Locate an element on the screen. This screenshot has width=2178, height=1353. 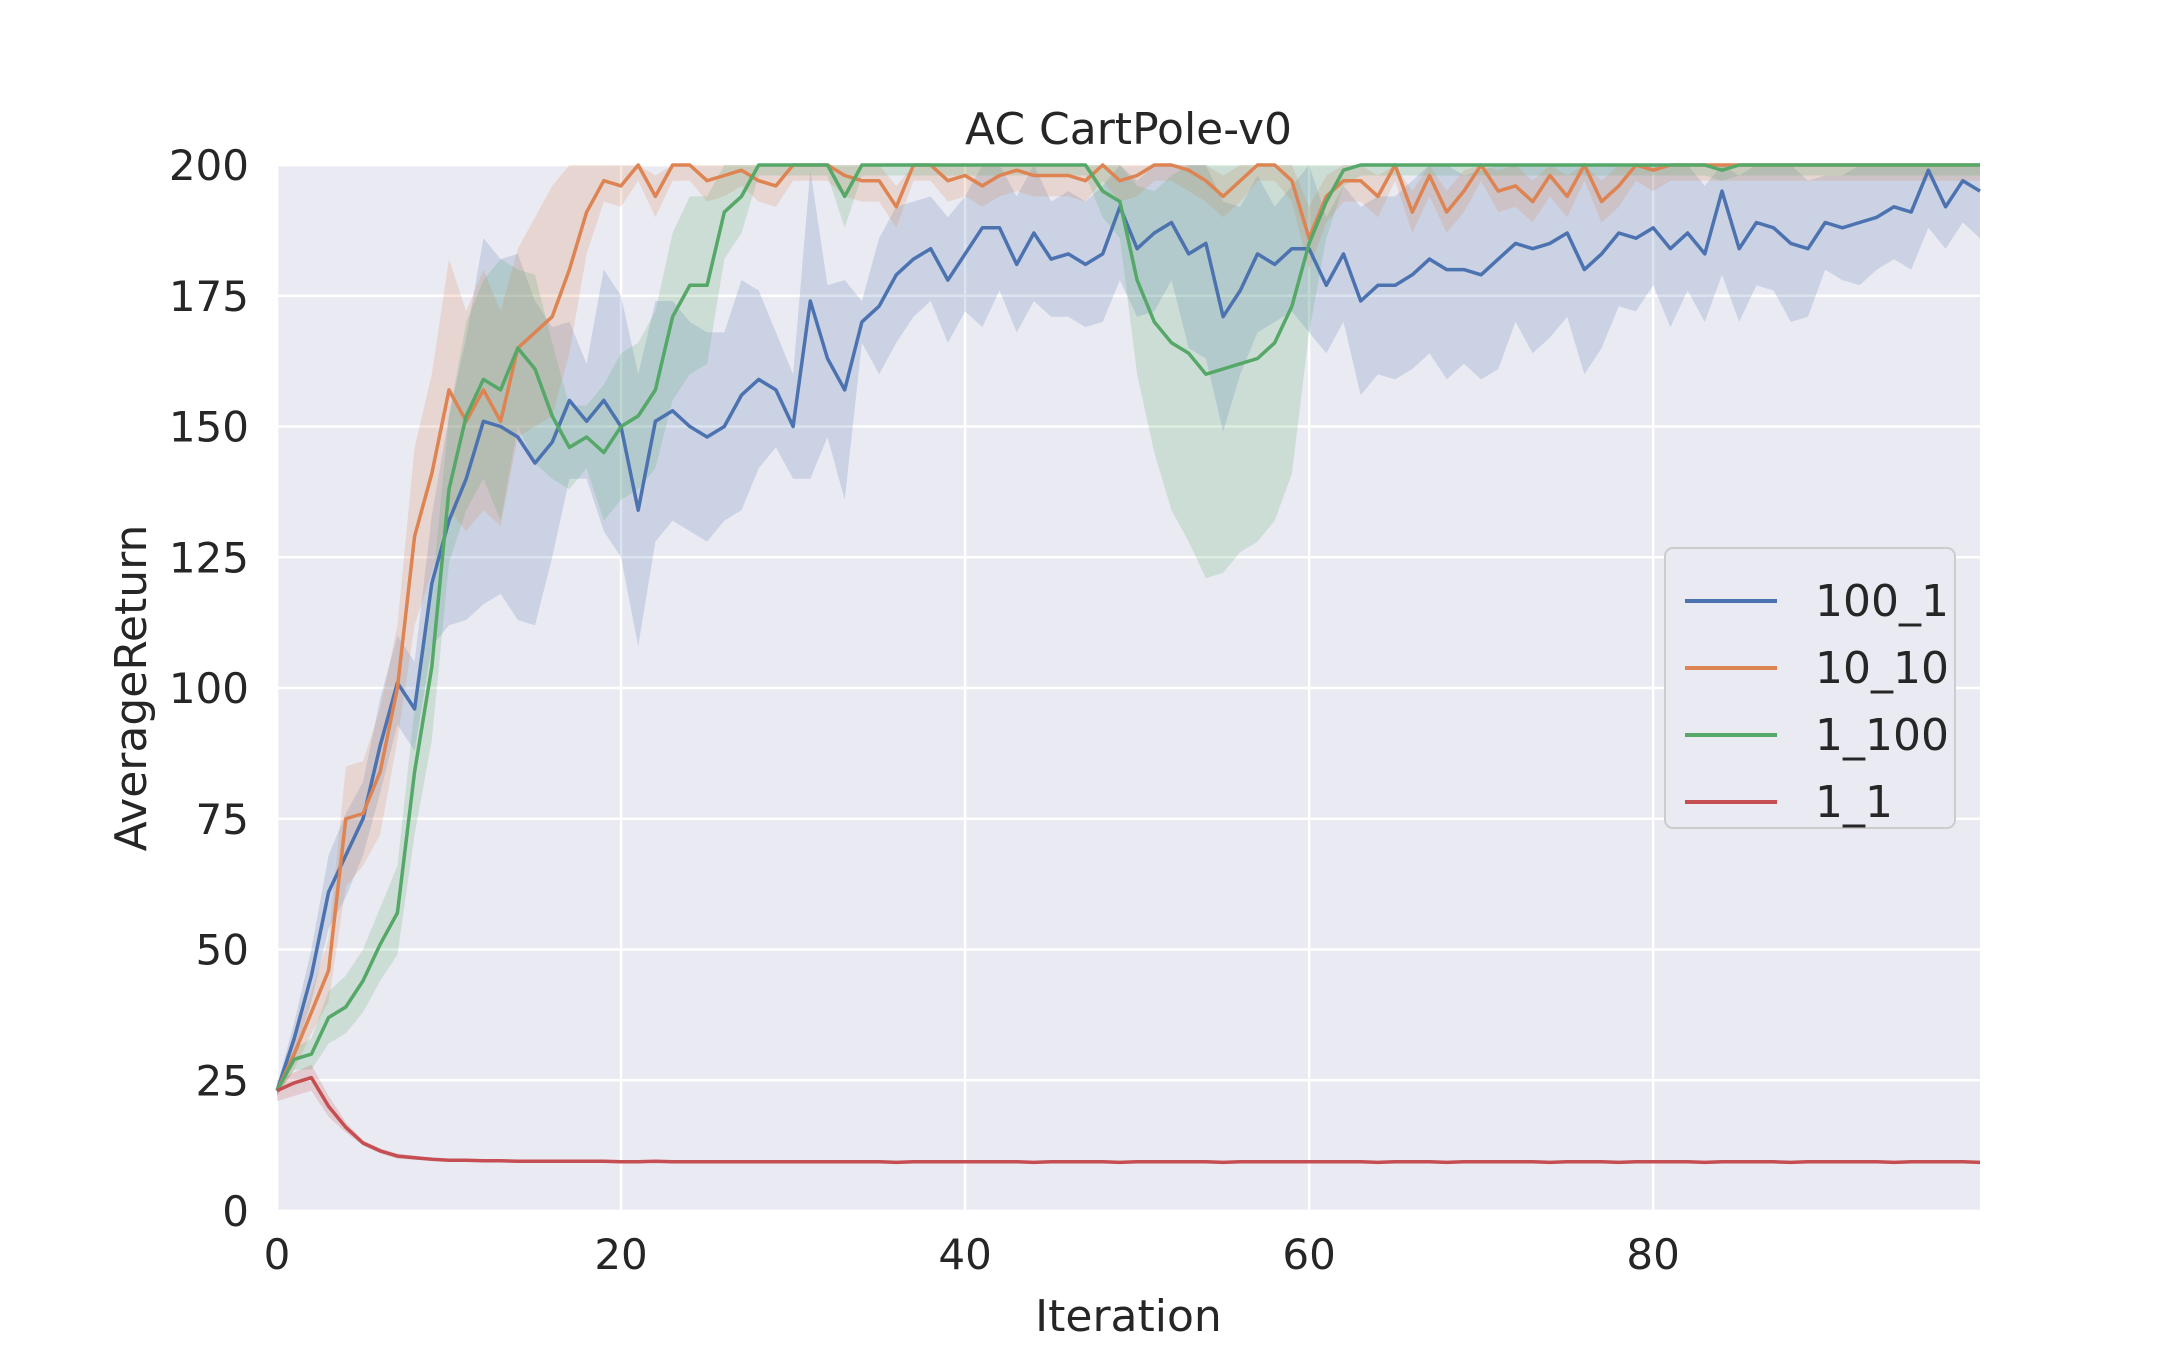
y-tick-label: 75 is located at coordinates (222, 819).